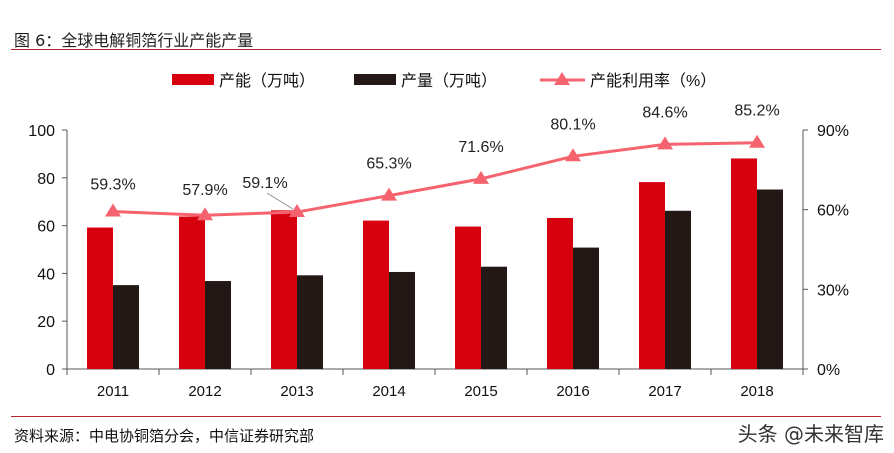  Describe the element at coordinates (267, 81) in the screenshot. I see `legend-label: 产能（万吨）` at that location.